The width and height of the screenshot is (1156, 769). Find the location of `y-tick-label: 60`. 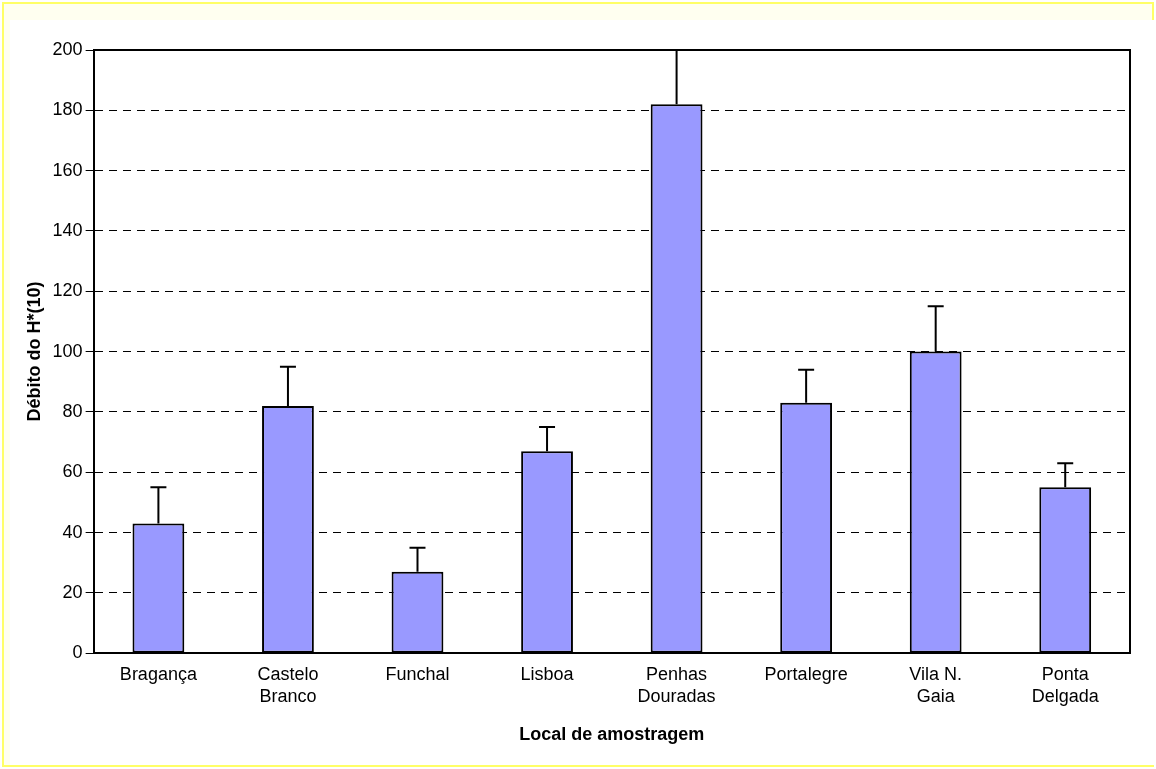

y-tick-label: 60 is located at coordinates (72, 471).